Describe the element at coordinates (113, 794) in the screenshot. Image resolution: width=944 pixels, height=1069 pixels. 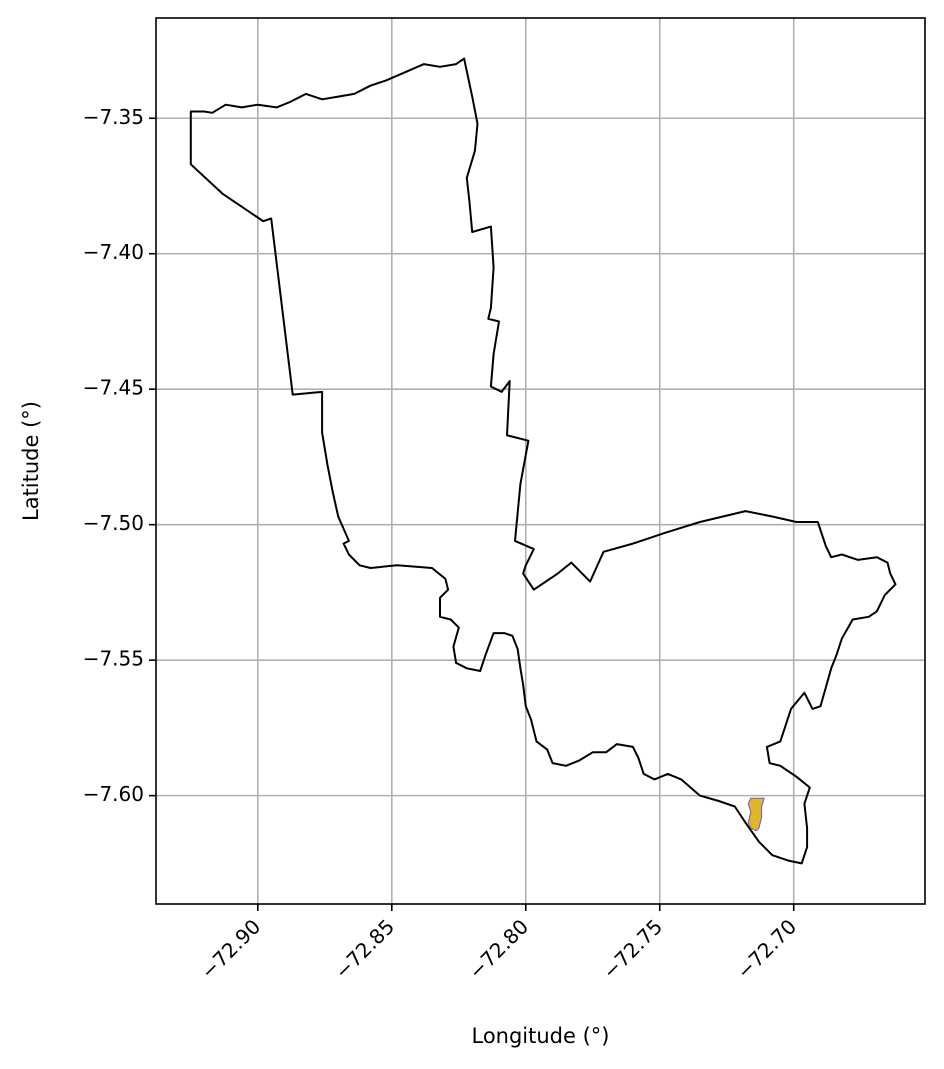
I see `y-tick-label: −7.60` at that location.